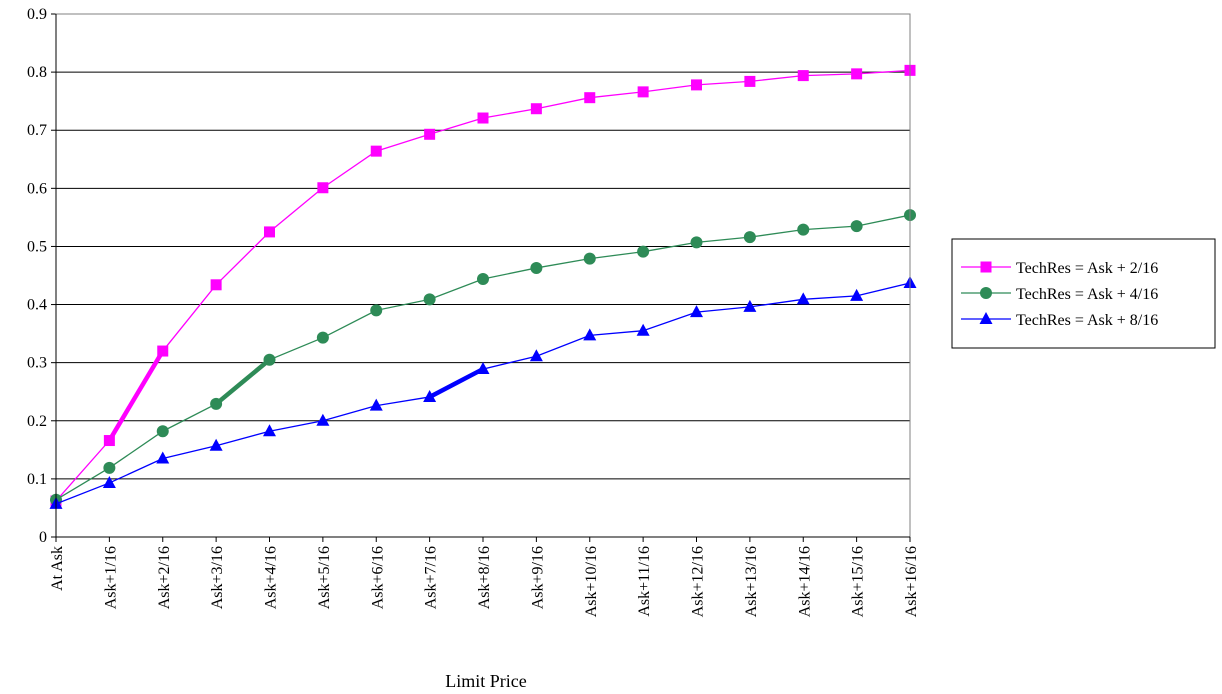 Image resolution: width=1222 pixels, height=694 pixels. What do you see at coordinates (804, 581) in the screenshot?
I see `x-tick-label: Ask+14/16` at bounding box center [804, 581].